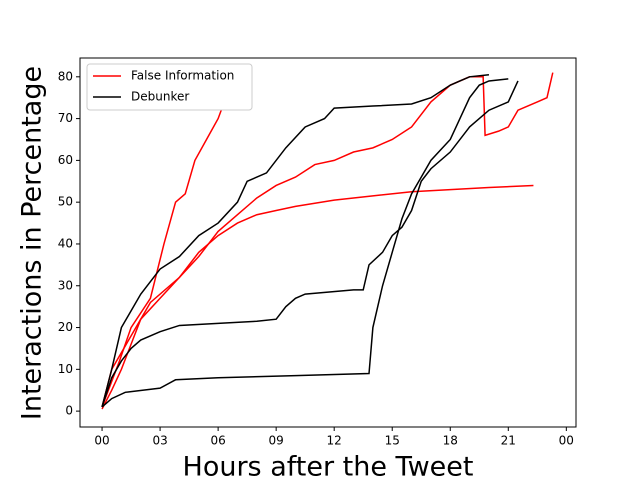  What do you see at coordinates (276, 441) in the screenshot?
I see `x-tick-label: 09` at bounding box center [276, 441].